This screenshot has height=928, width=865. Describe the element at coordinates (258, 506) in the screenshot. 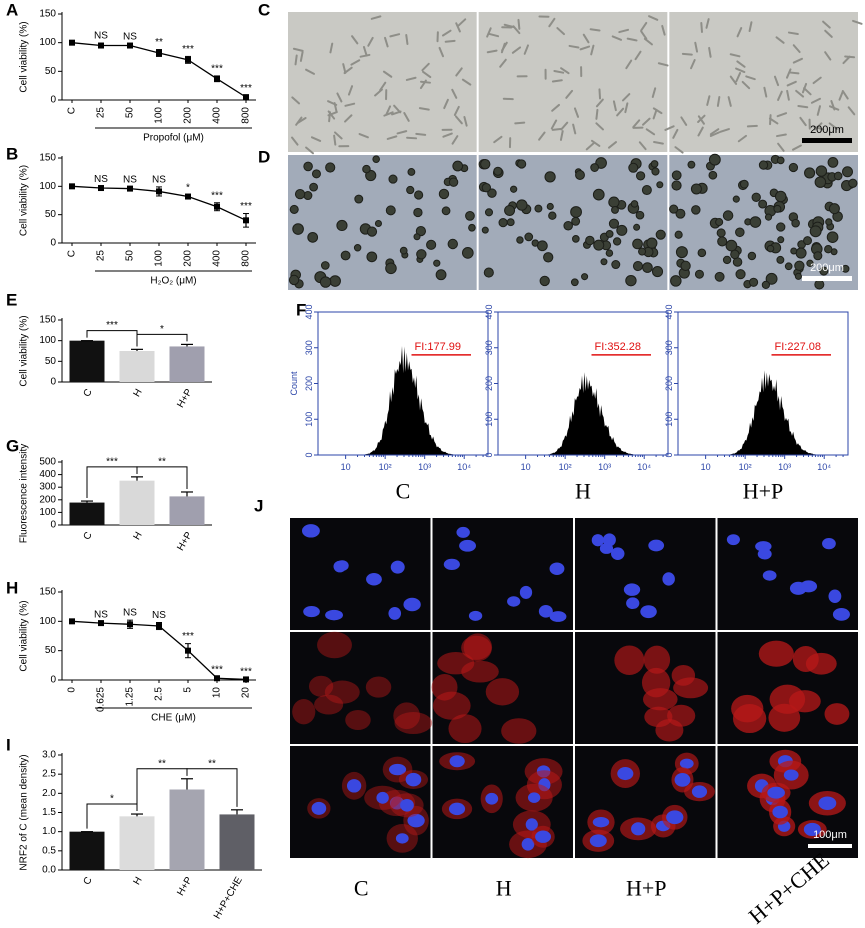

I see `panel-label: J` at that location.